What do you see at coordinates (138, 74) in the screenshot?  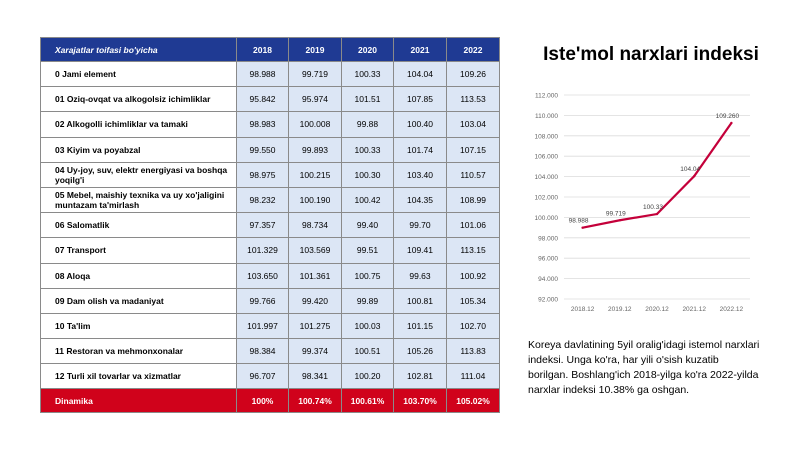 I see `row-category: 0 Jami element` at bounding box center [138, 74].